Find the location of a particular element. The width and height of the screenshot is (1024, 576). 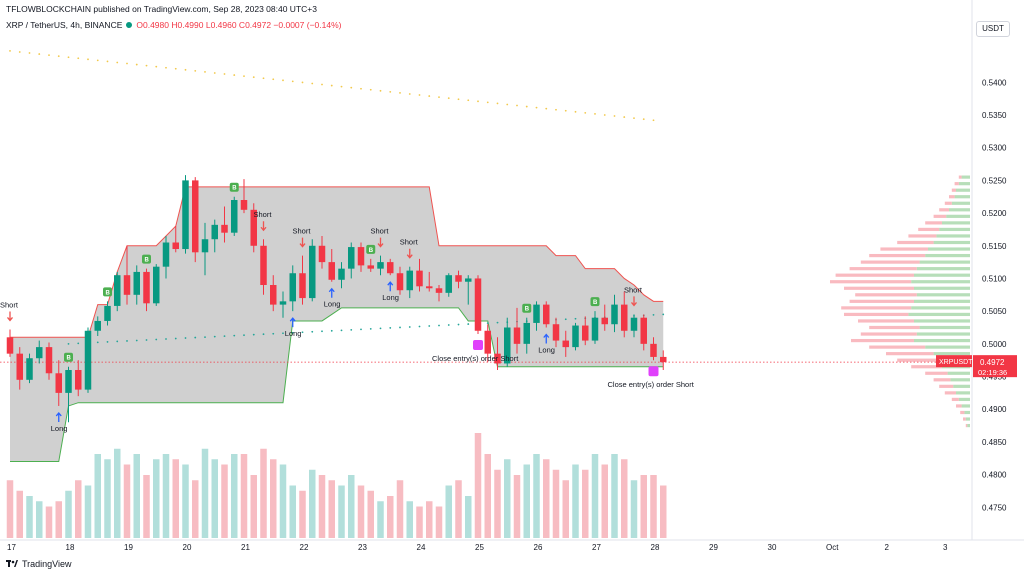

short-arrow-icon is located at coordinates (634, 301).